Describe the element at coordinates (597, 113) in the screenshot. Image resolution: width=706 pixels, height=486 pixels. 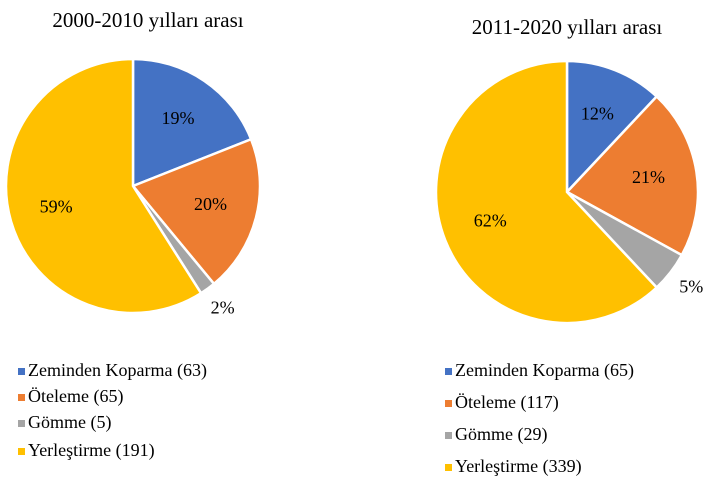
I see `data-label: 12%` at that location.